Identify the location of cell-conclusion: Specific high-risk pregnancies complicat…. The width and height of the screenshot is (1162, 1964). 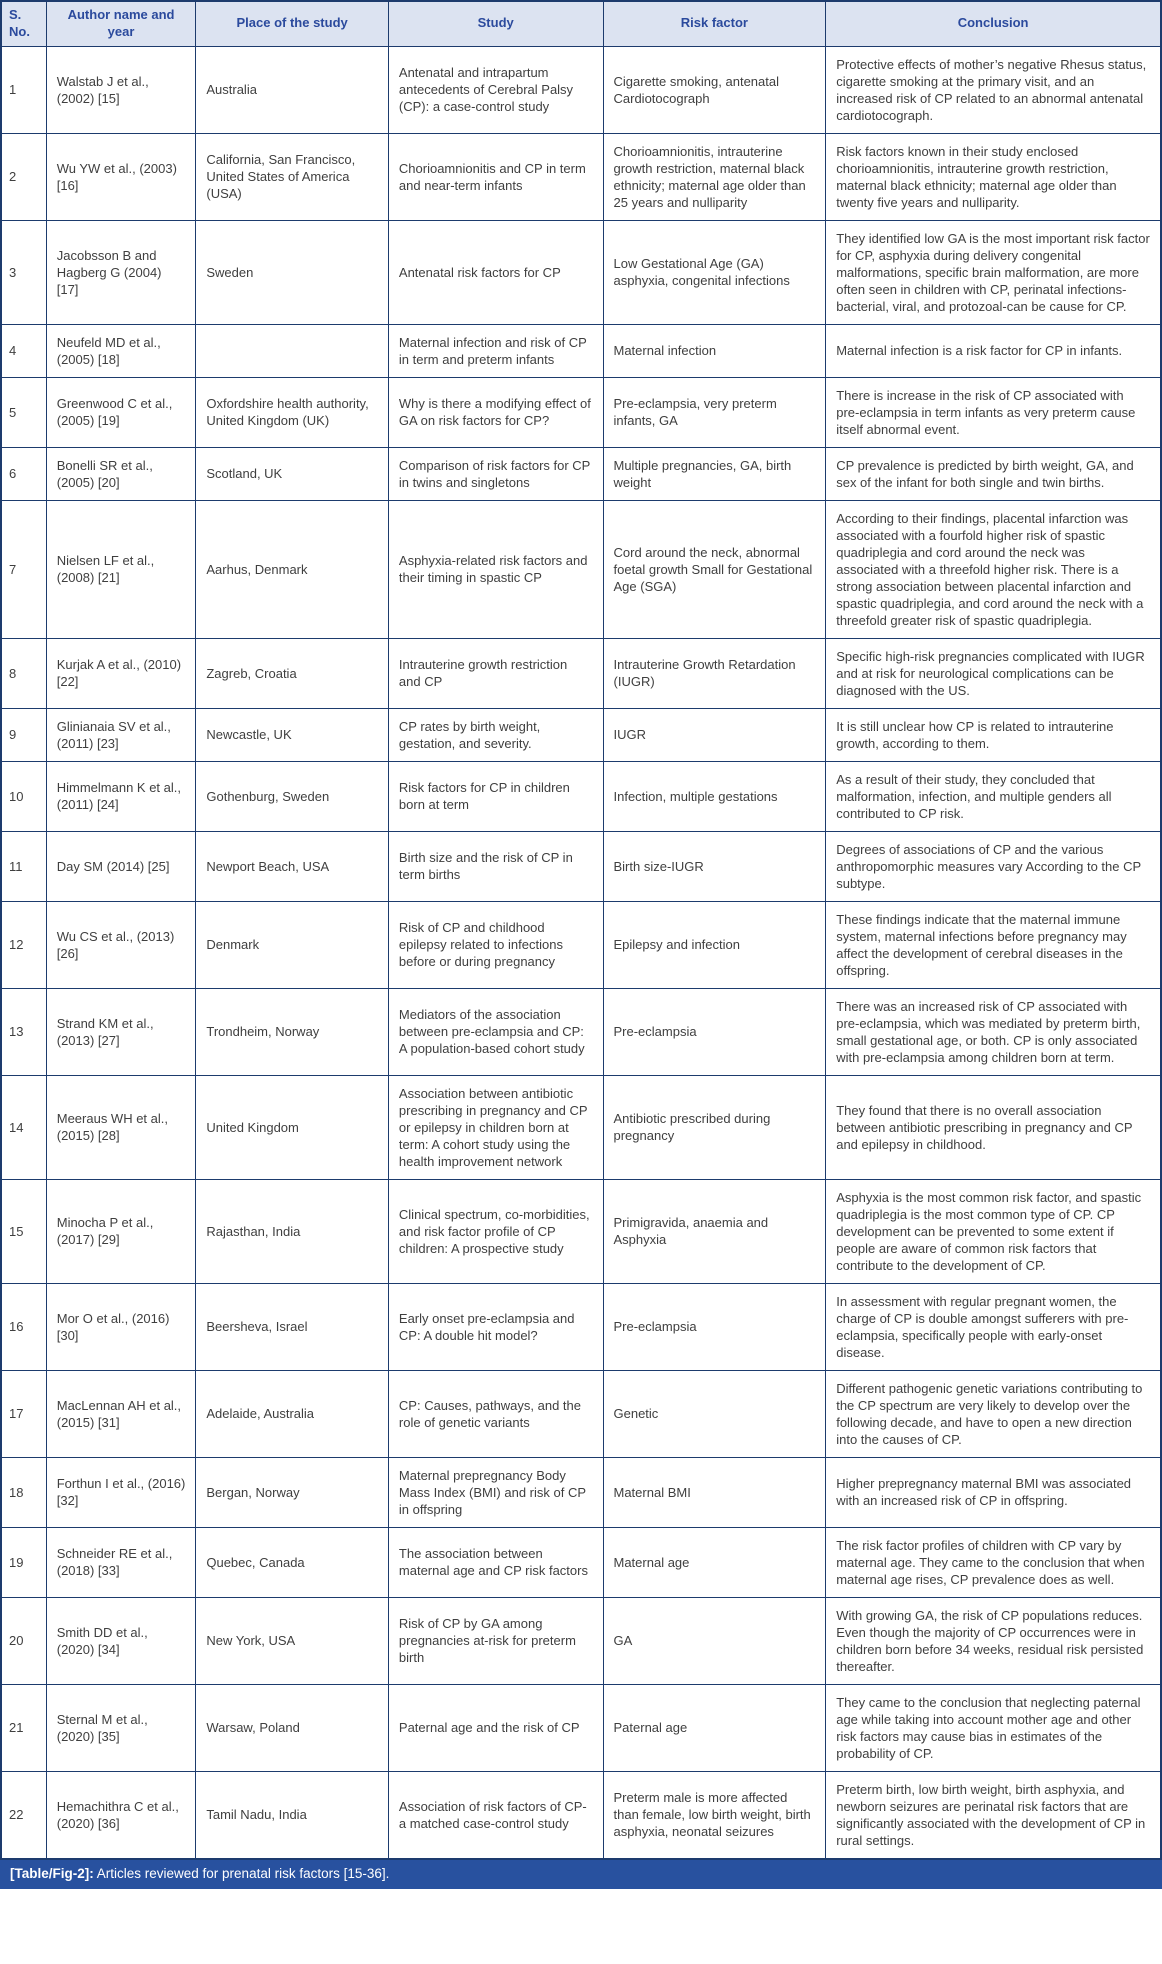
(993, 673).